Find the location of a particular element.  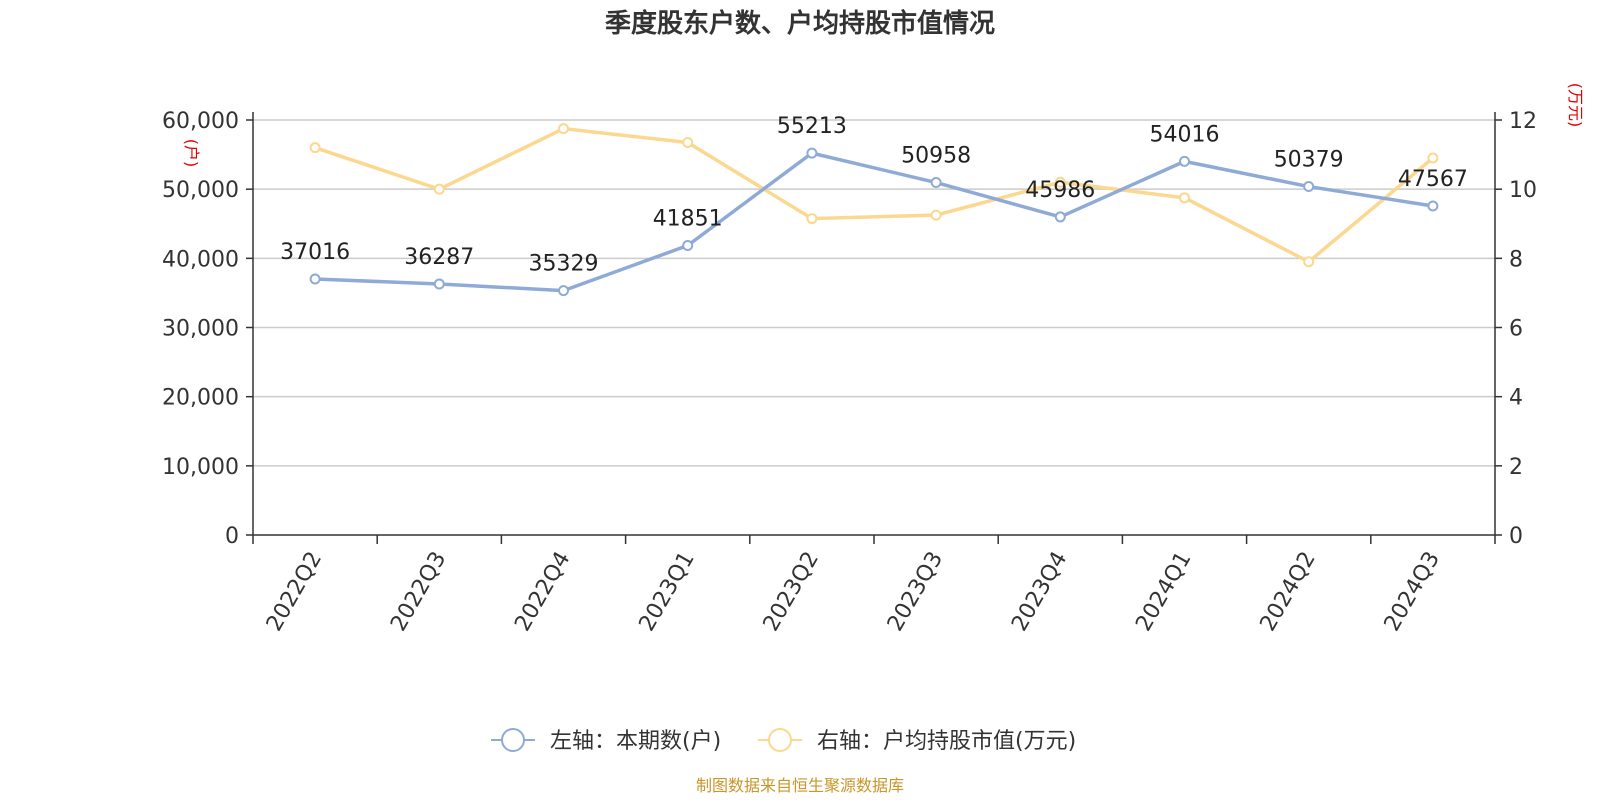

x-tick-label: 2024Q3 is located at coordinates (1412, 592).